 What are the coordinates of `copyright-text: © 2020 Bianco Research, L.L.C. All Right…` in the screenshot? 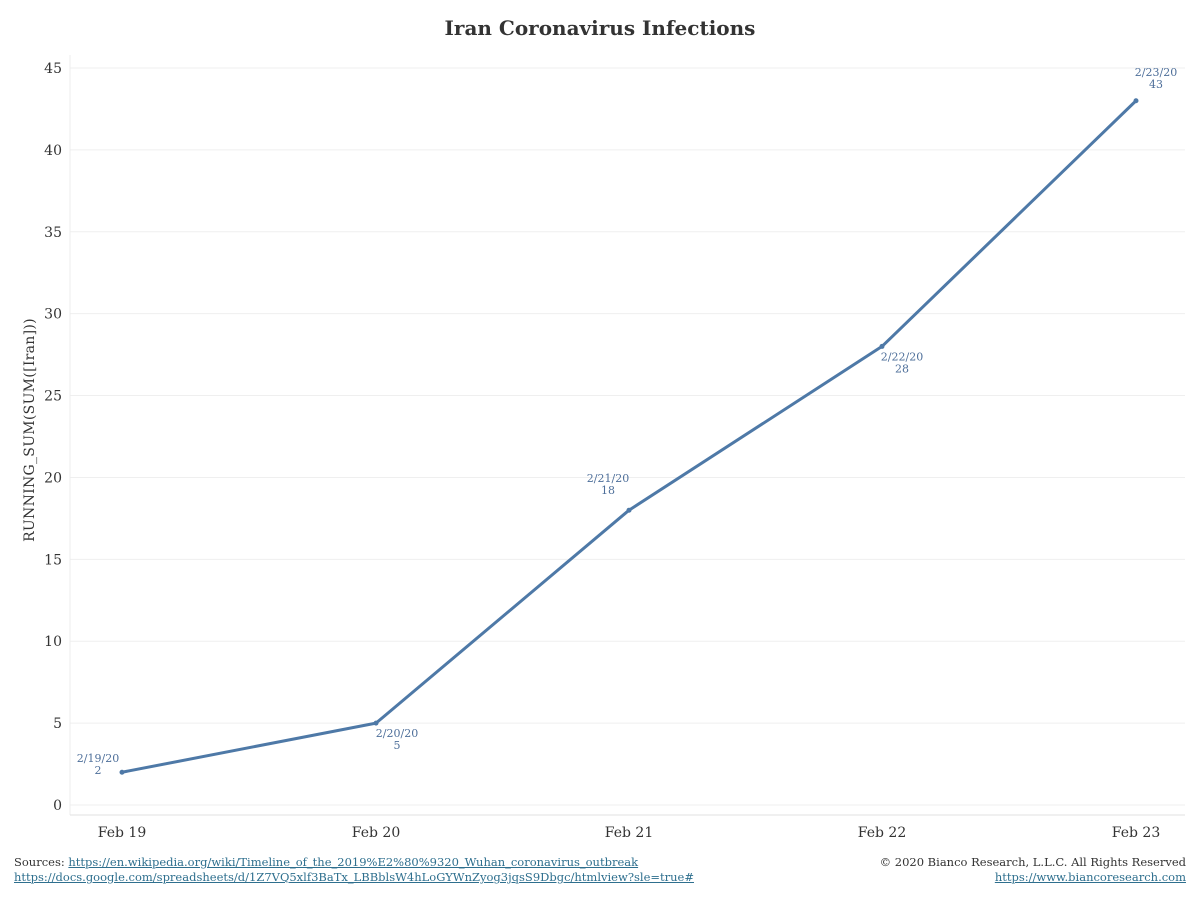 It's located at (1032, 862).